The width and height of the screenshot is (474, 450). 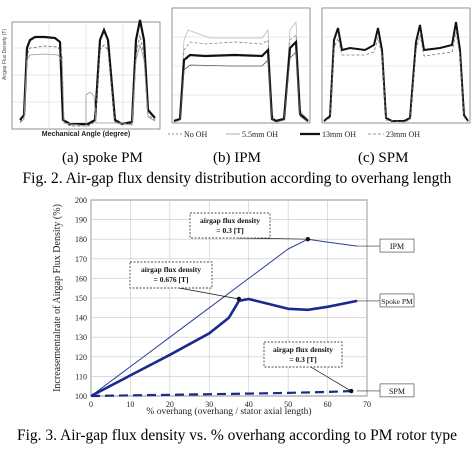 What do you see at coordinates (288, 404) in the screenshot?
I see `x-tick-label: 50` at bounding box center [288, 404].